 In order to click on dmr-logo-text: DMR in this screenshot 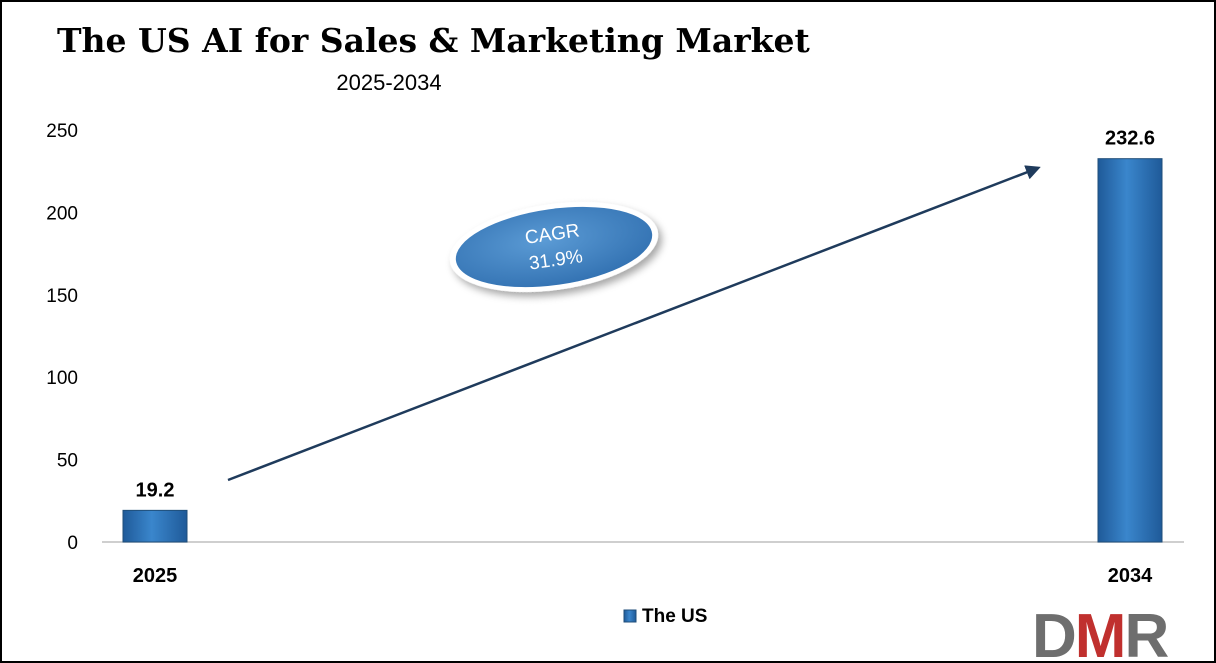, I will do `click(1100, 631)`.